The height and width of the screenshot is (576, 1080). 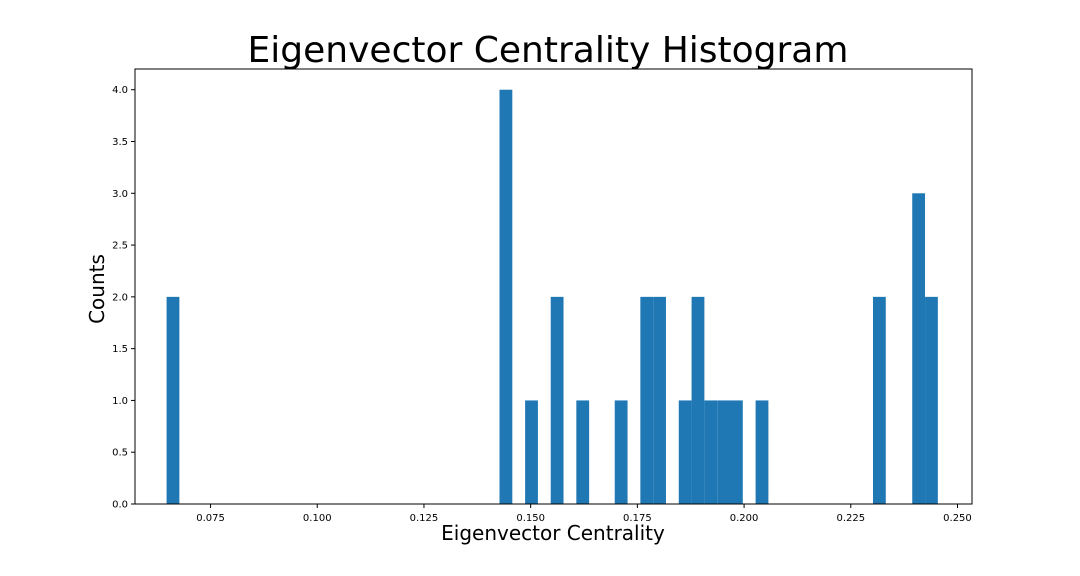 I want to click on x-tick-label: 0.175, so click(x=637, y=518).